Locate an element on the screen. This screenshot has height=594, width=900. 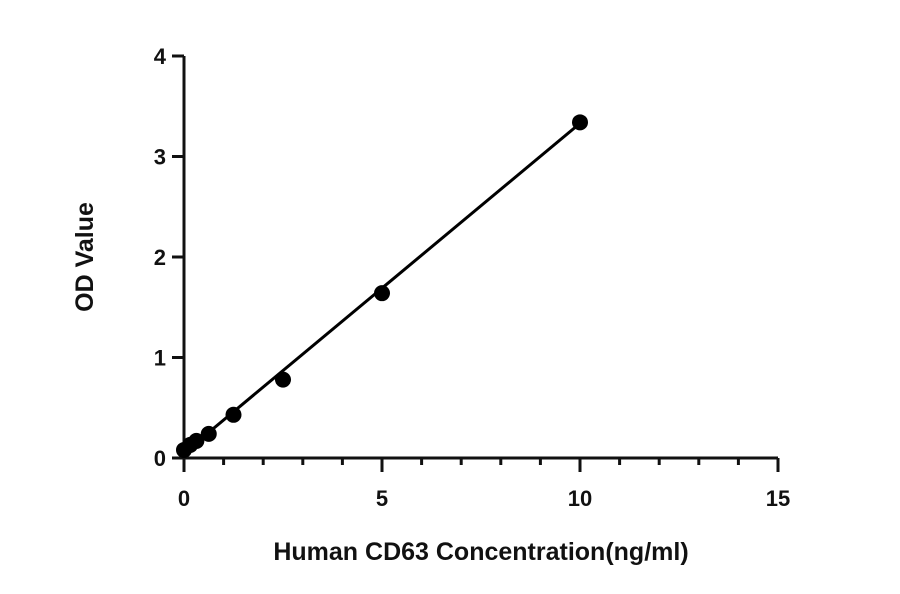
y-tick-label: 0 is located at coordinates (160, 458).